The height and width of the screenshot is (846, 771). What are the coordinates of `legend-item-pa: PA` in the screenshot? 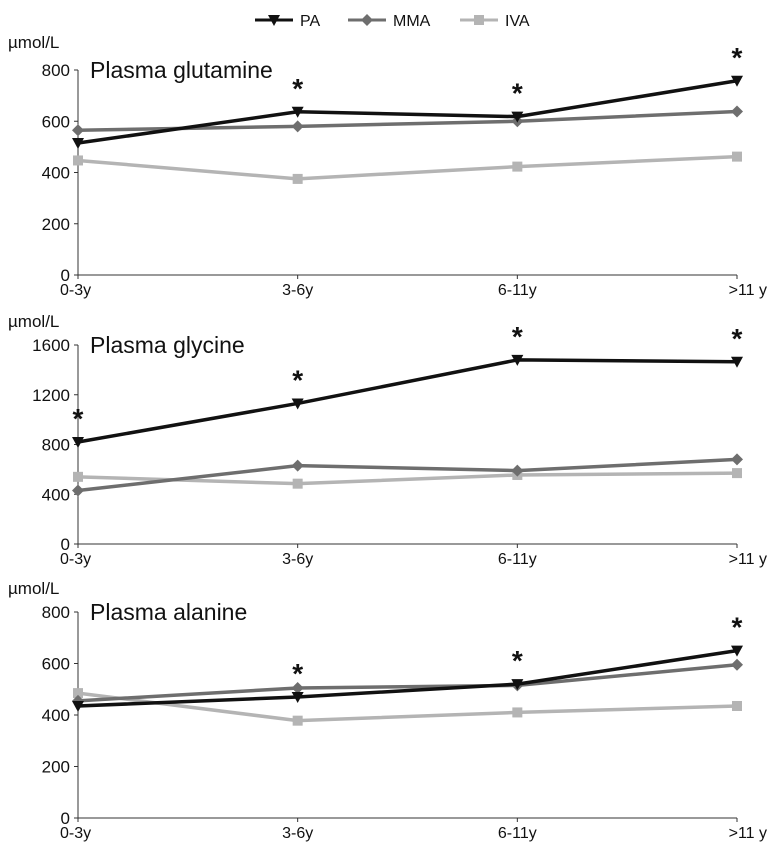 It's located at (287, 21).